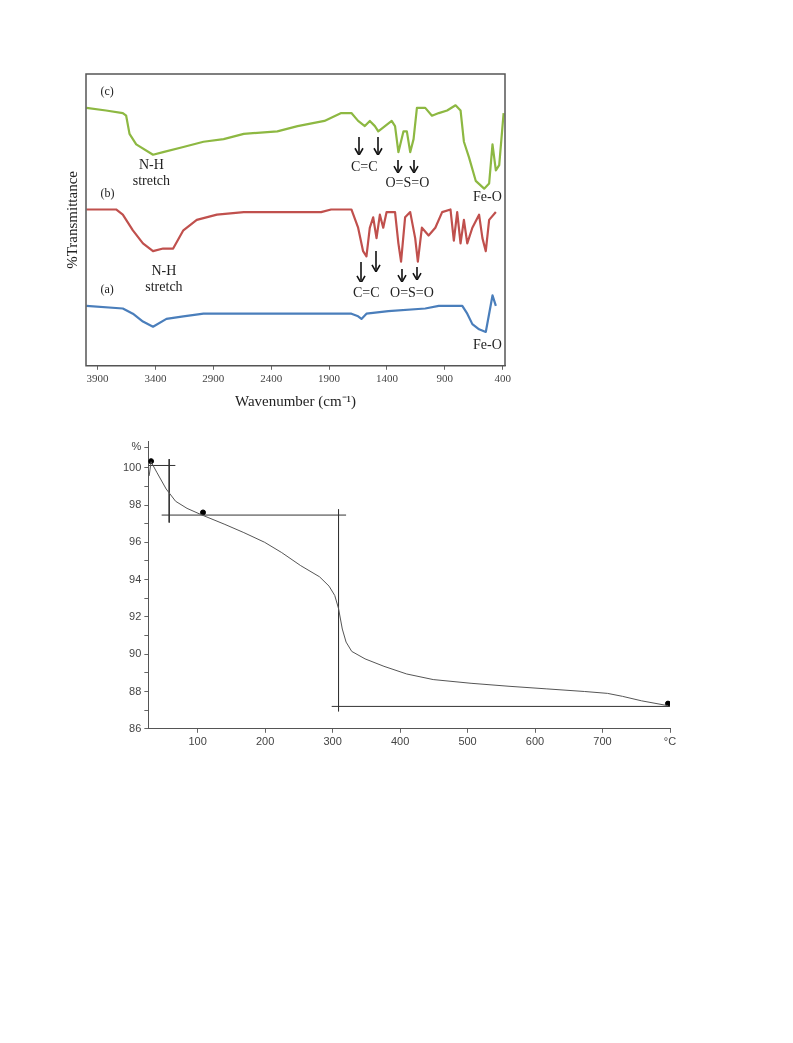 The image size is (793, 1043). Describe the element at coordinates (197, 741) in the screenshot. I see `x-tick-label: 100` at that location.